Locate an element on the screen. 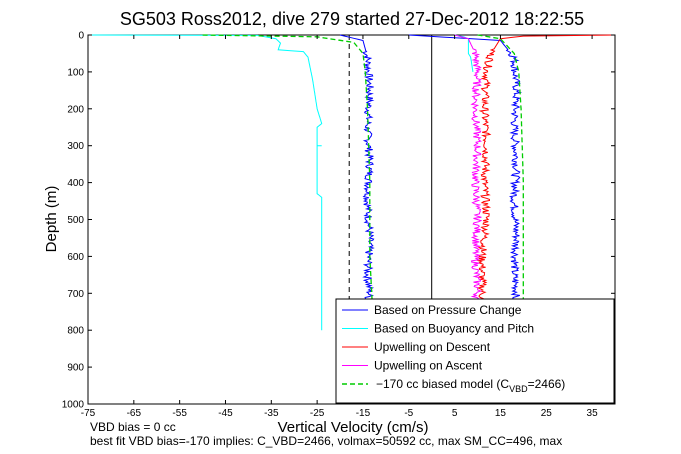  x-tick-label: -25 is located at coordinates (317, 413).